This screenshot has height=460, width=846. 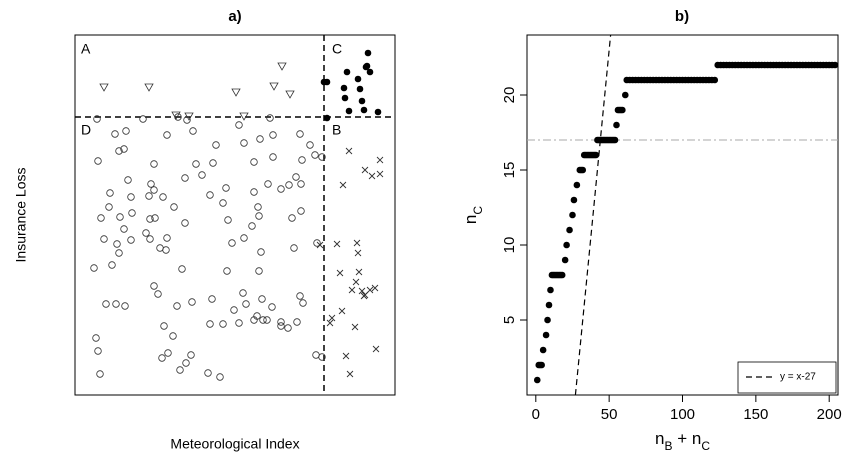 What do you see at coordinates (536, 414) in the screenshot?
I see `x-tick-label: 0` at bounding box center [536, 414].